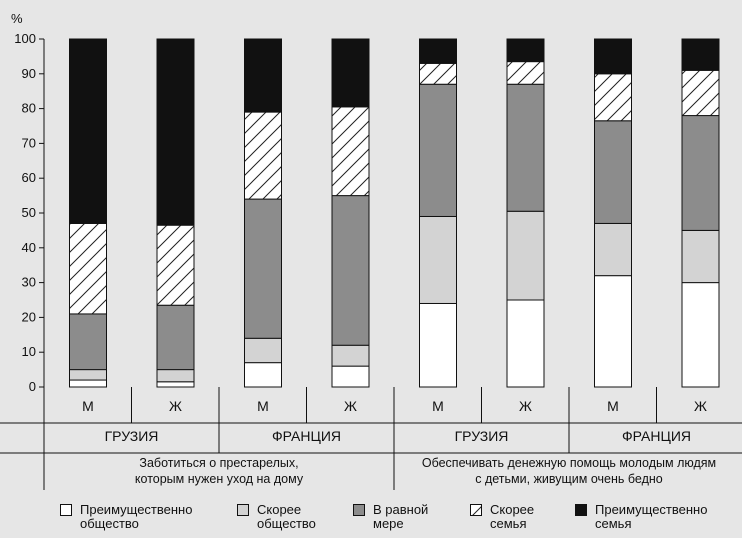 The width and height of the screenshot is (742, 538). Describe the element at coordinates (136, 516) in the screenshot. I see `legend-label: Преимущественно общество` at that location.